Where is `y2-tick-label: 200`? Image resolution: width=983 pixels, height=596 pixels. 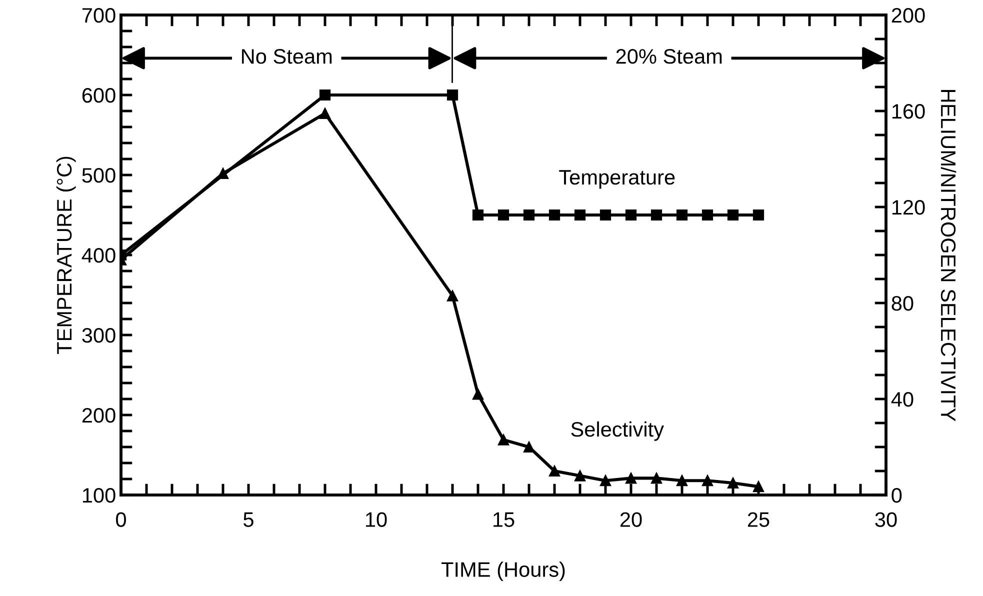
y2-tick-label: 200 is located at coordinates (908, 15).